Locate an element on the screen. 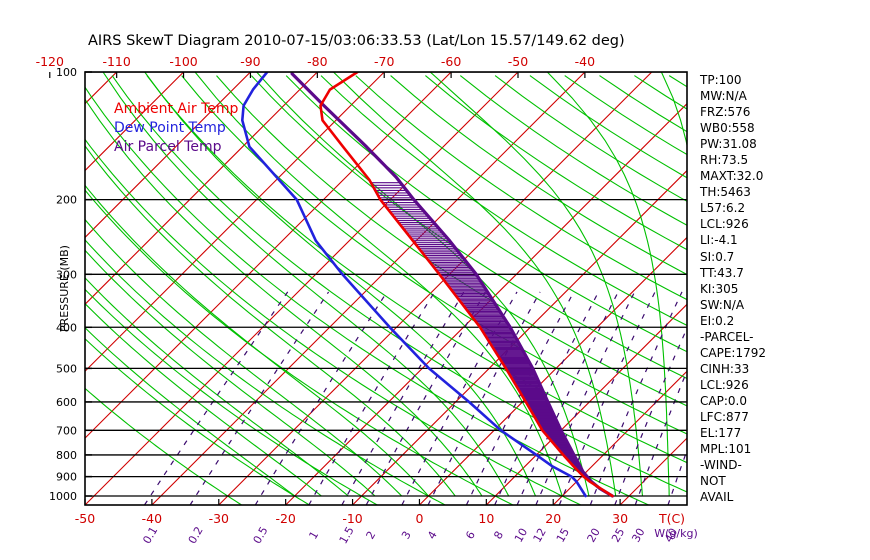 This screenshot has height=560, width=870. svg-text: T(C) is located at coordinates (671, 518).